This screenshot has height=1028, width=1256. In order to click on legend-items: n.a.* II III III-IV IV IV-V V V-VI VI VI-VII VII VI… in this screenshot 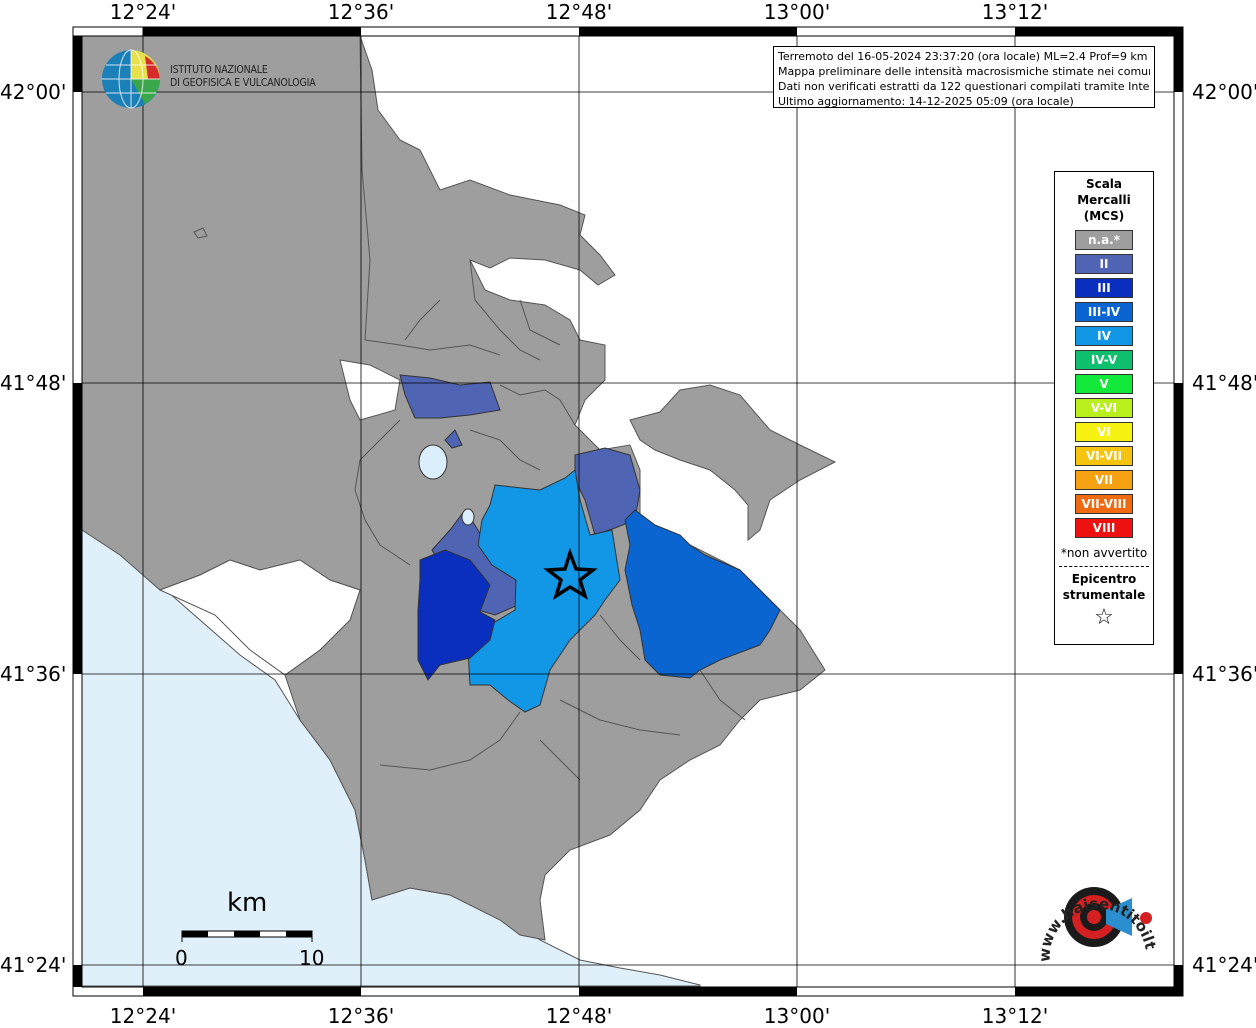, I will do `click(1104, 384)`.